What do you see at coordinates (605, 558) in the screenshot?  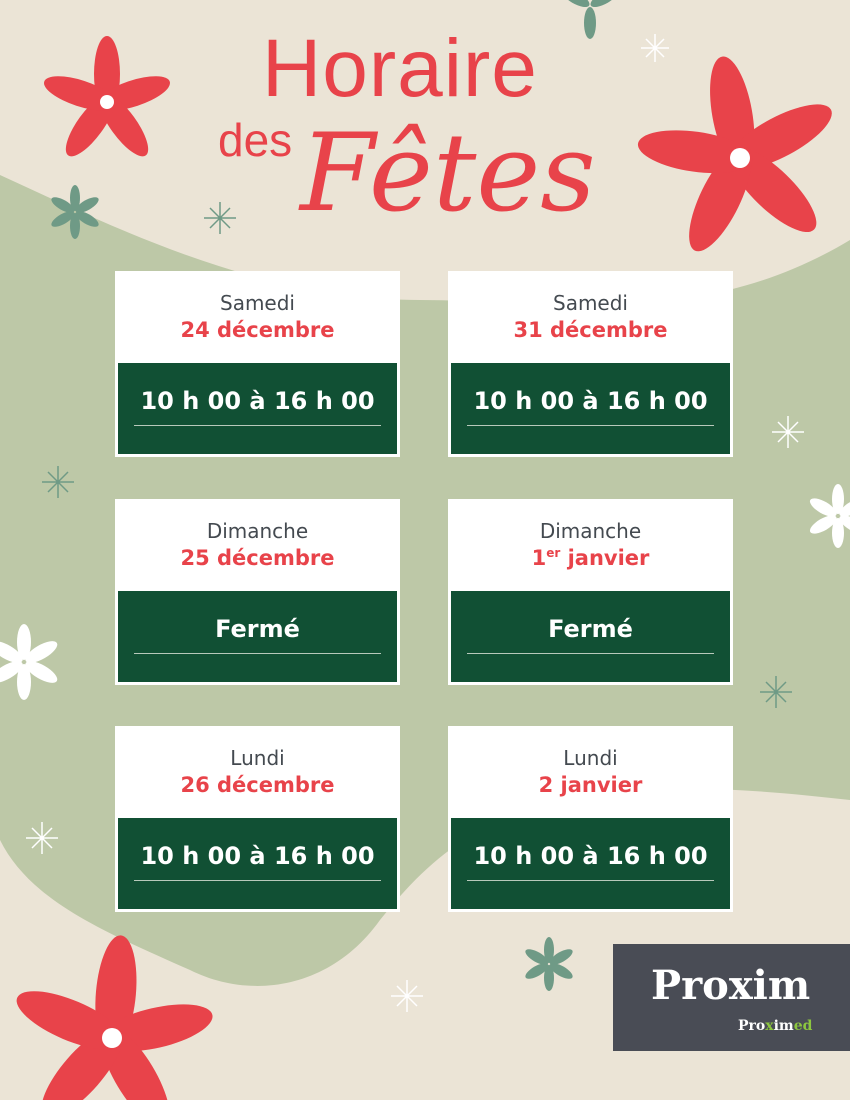 I see `date-month: janvier` at bounding box center [605, 558].